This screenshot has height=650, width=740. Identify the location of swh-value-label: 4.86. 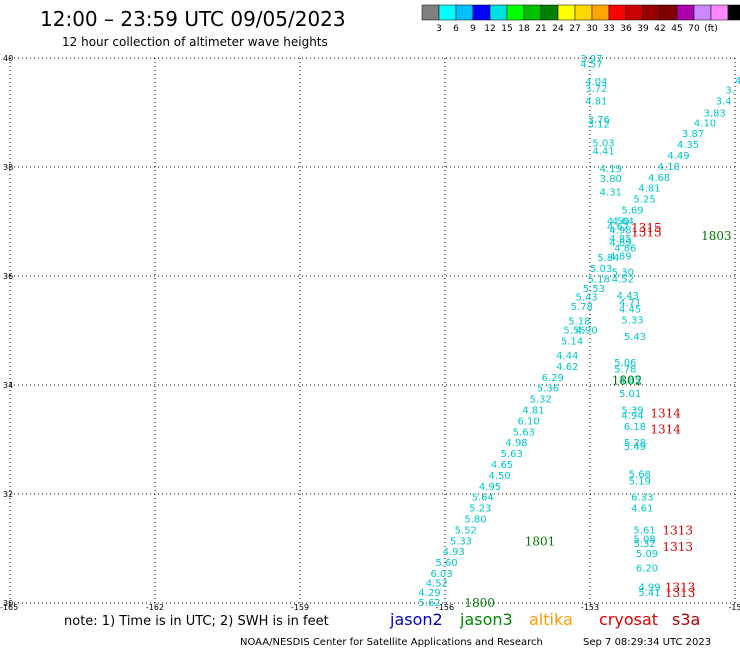
(625, 249).